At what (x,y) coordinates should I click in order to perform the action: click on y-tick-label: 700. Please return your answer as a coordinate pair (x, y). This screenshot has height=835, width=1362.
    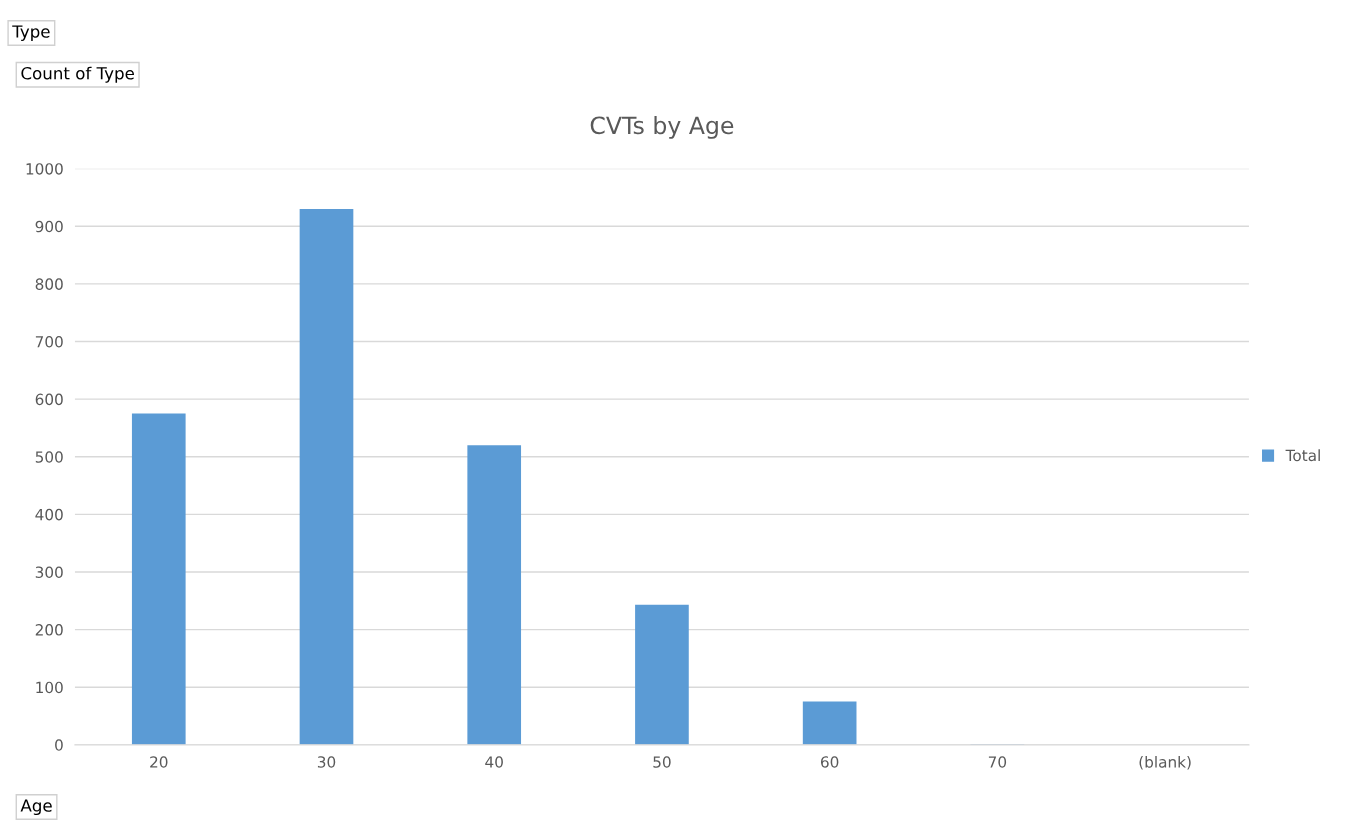
    Looking at the image, I should click on (49, 341).